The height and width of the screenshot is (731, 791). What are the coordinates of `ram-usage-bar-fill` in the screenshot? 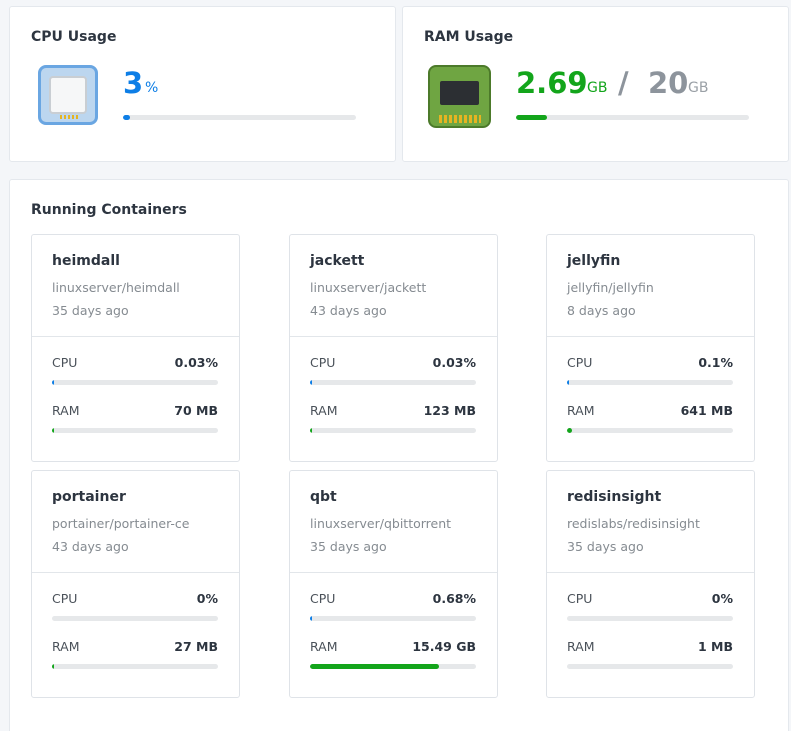 It's located at (532, 117).